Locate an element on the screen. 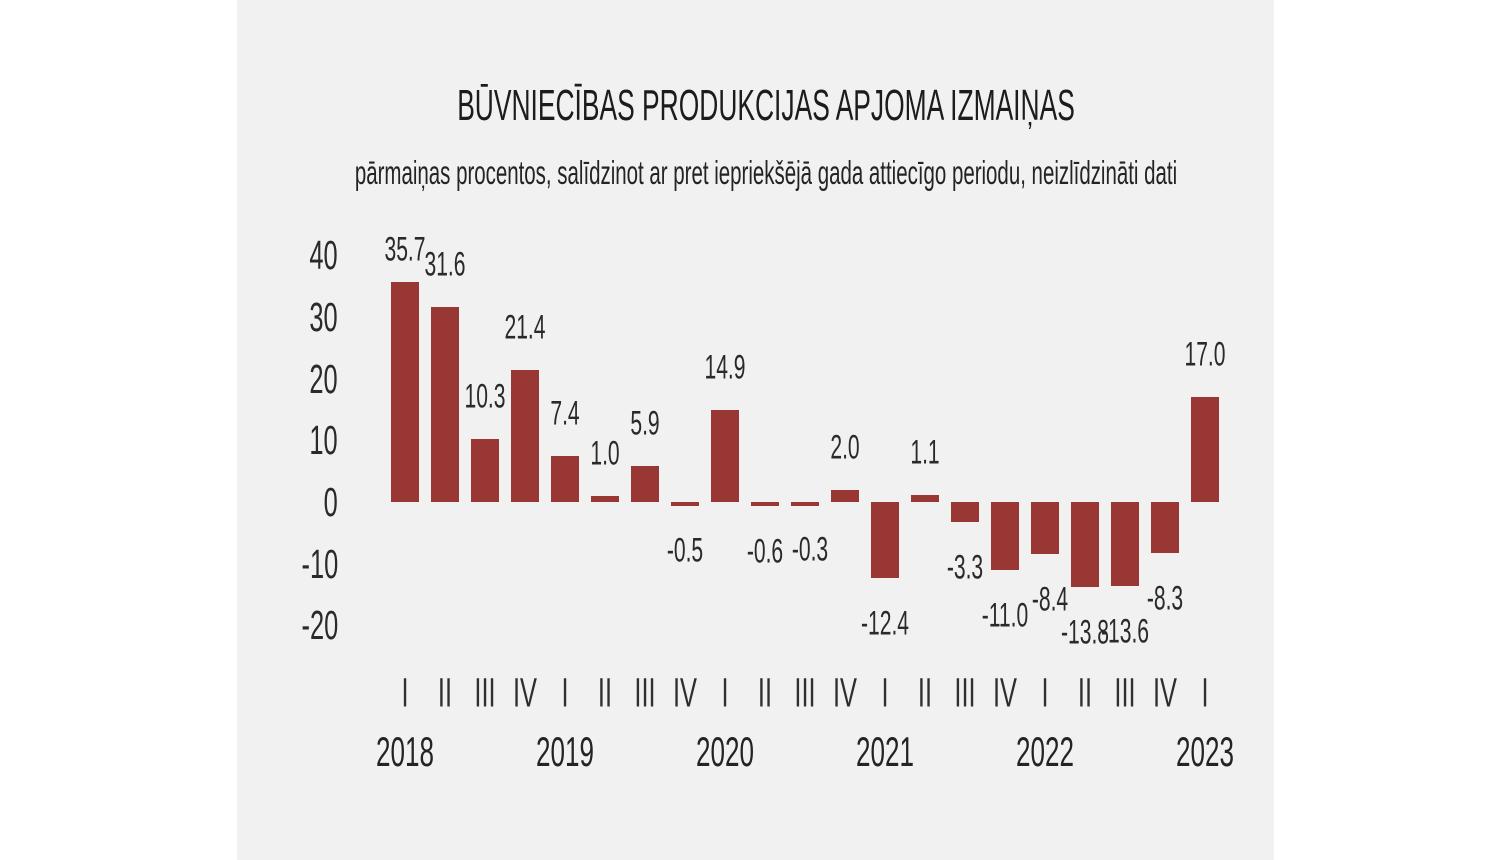 The height and width of the screenshot is (860, 1500). label-text: 21.4 is located at coordinates (525, 327).